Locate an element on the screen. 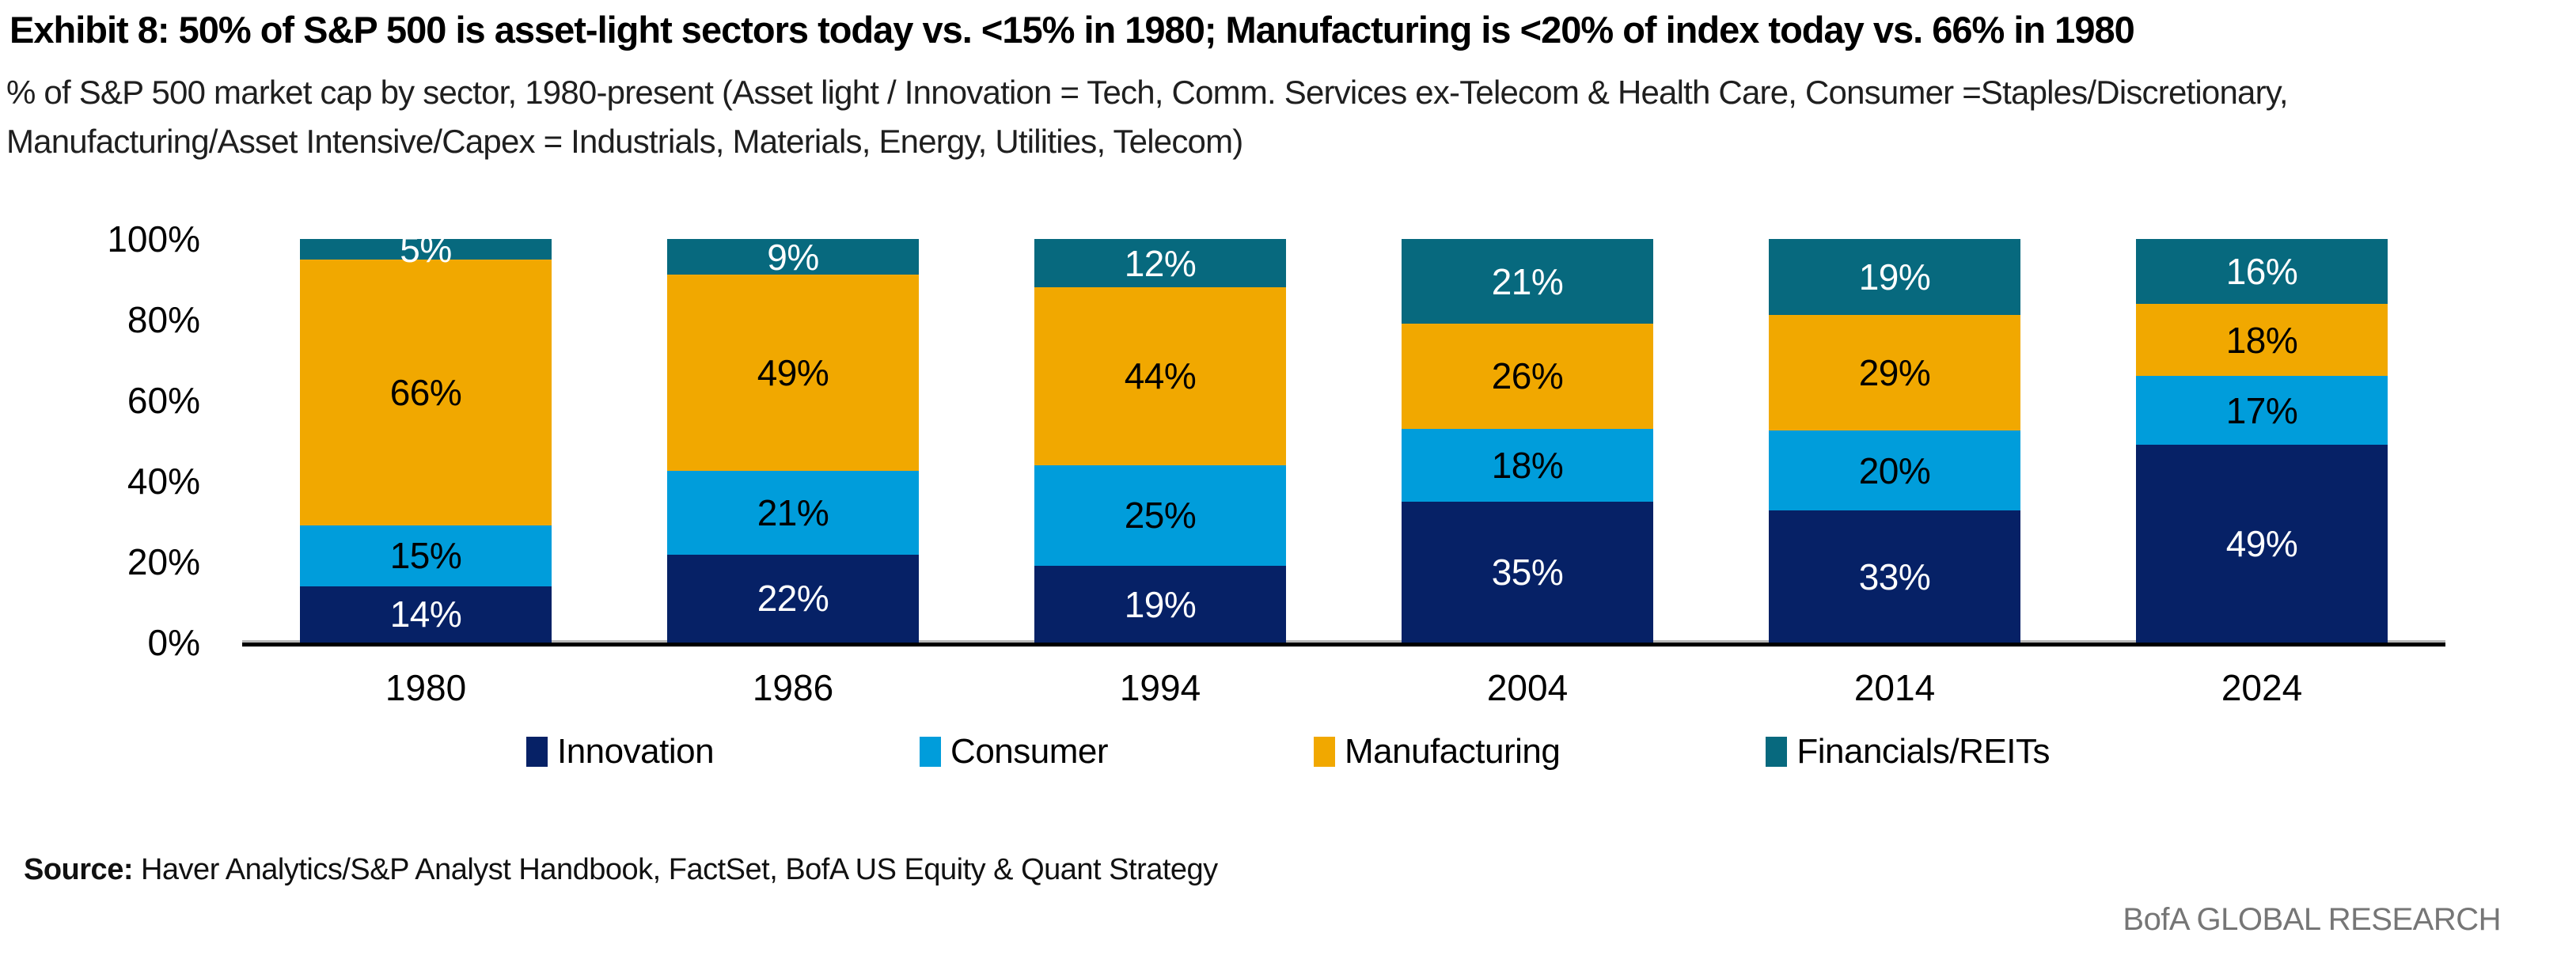 Image resolution: width=2576 pixels, height=967 pixels. segment-financials-reits-2004: 21% is located at coordinates (1527, 281).